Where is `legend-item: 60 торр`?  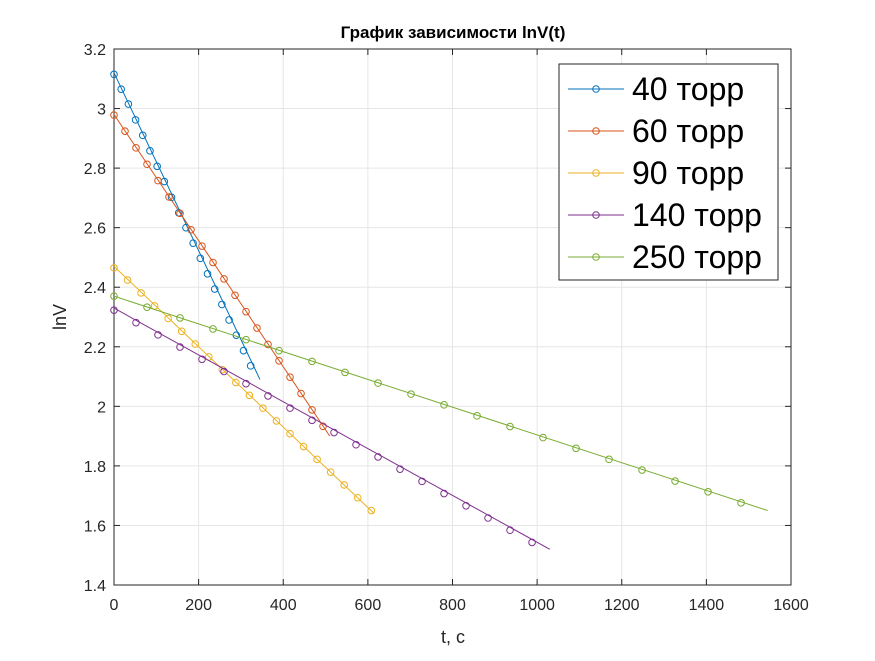
legend-item: 60 торр is located at coordinates (656, 131).